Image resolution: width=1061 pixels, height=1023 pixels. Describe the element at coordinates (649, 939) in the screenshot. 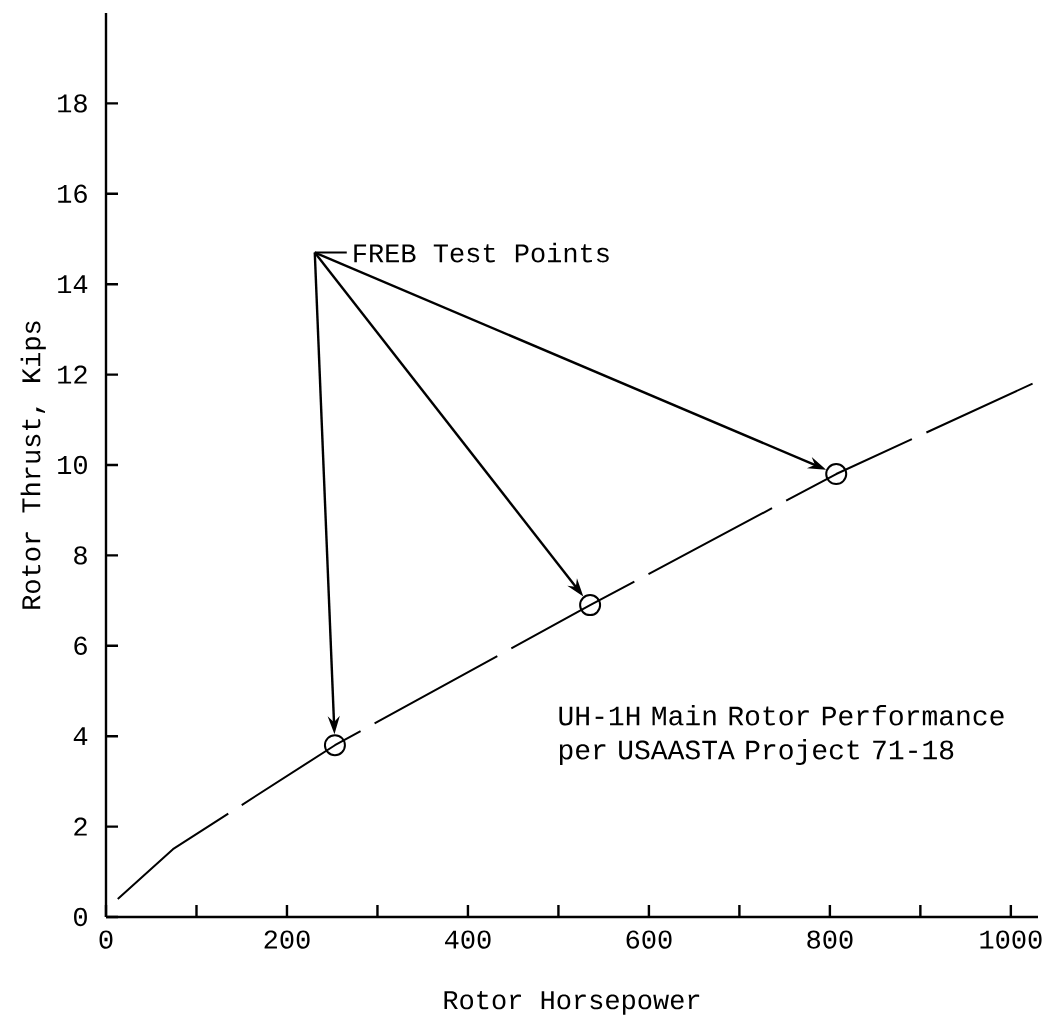

I see `x-tick-label: 600` at that location.